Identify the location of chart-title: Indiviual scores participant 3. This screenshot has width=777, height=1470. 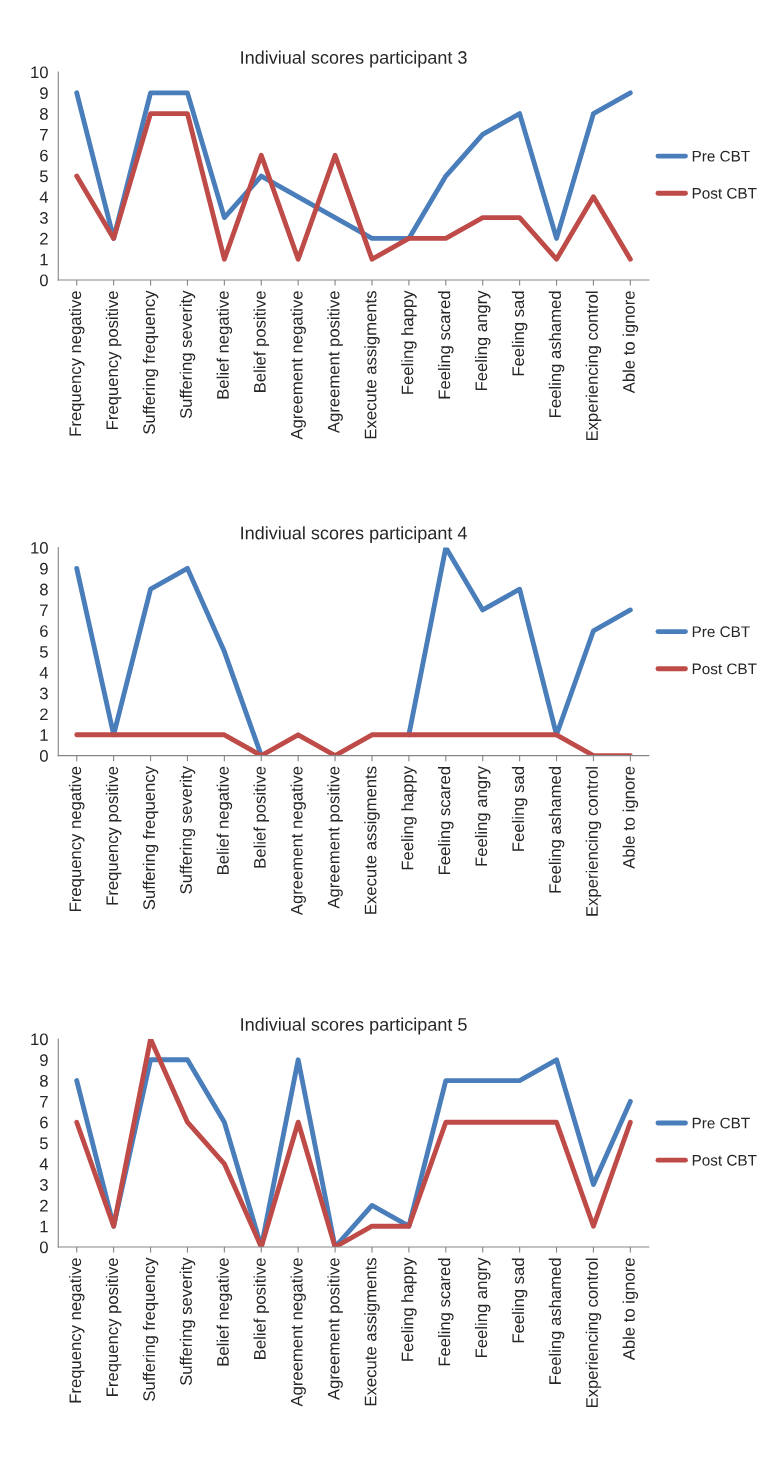
(354, 59).